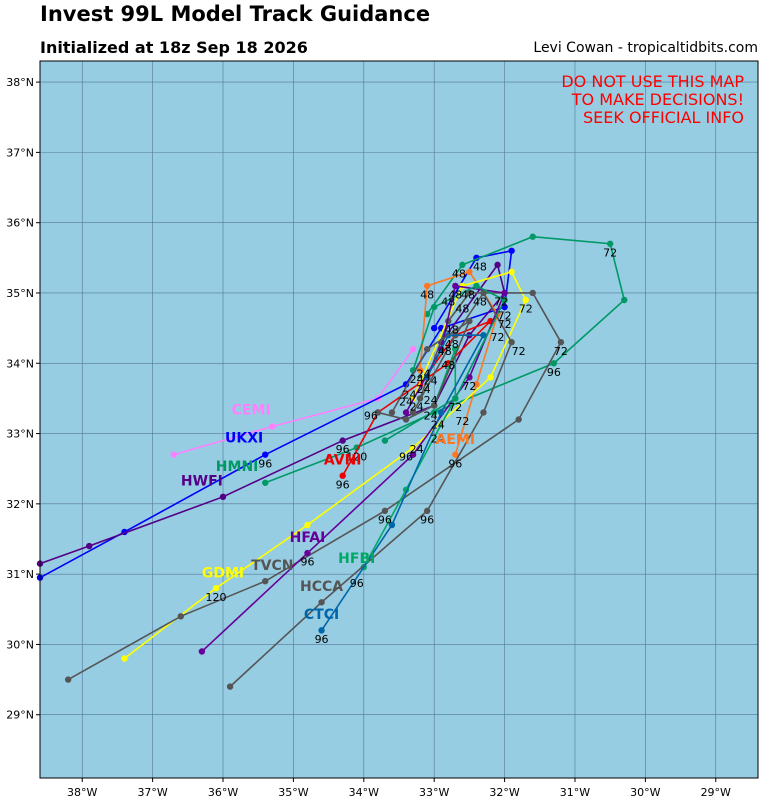 The height and width of the screenshot is (801, 768). What do you see at coordinates (308, 538) in the screenshot?
I see `model-label-hfai: HFAI` at bounding box center [308, 538].